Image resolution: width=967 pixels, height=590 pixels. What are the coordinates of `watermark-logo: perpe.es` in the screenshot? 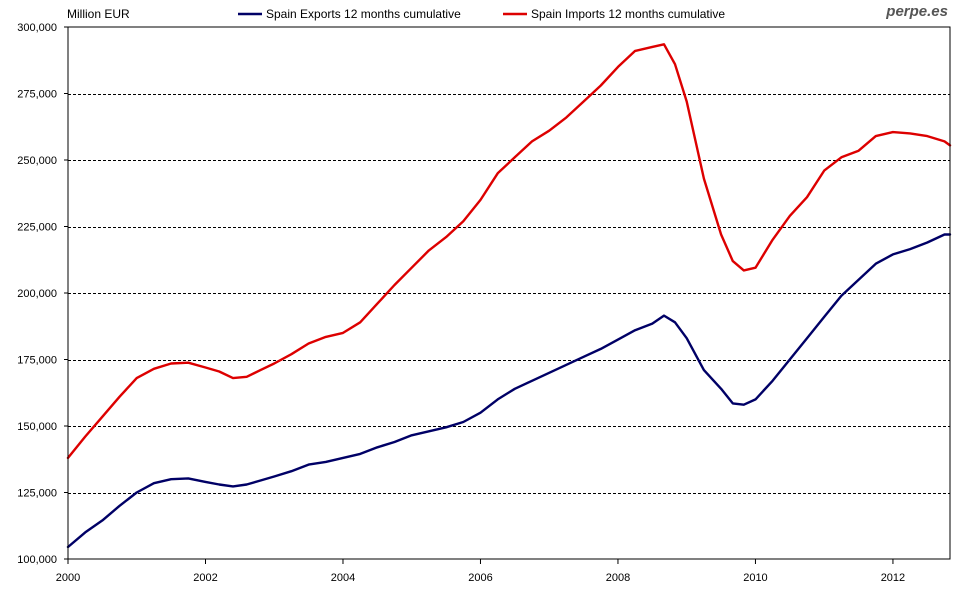 It's located at (916, 11).